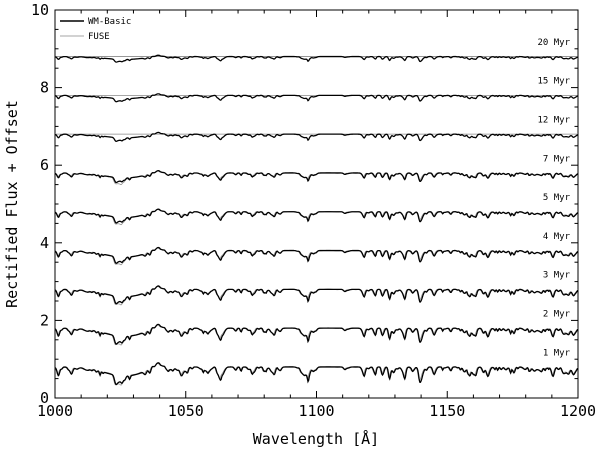 This screenshot has height=460, width=600. What do you see at coordinates (316, 438) in the screenshot?
I see `x-axis-title: Wavelength [Å]` at bounding box center [316, 438].